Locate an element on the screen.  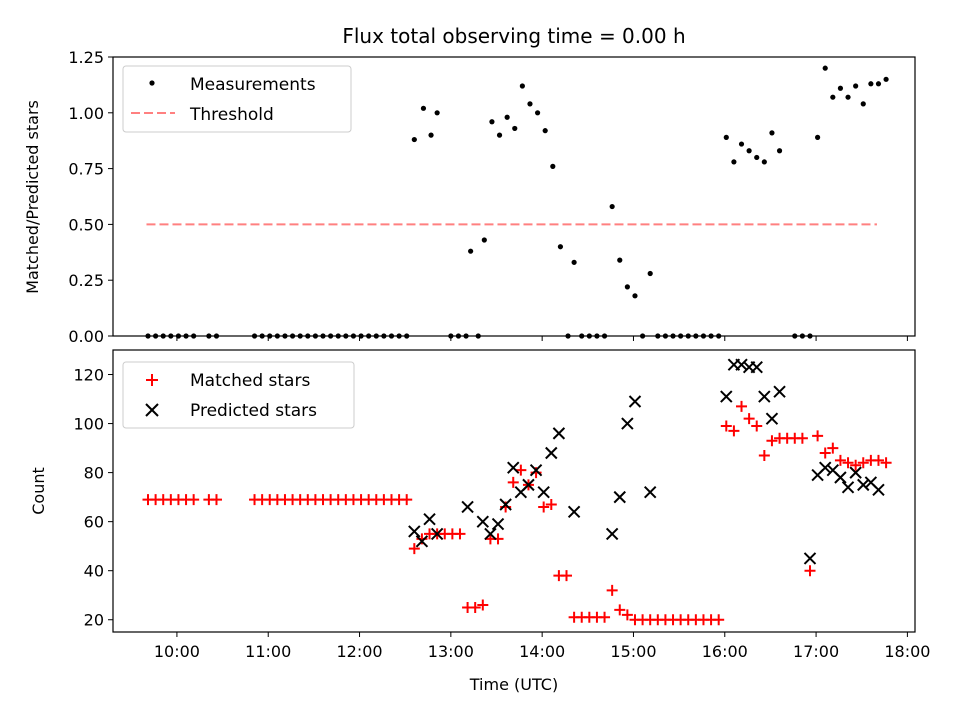
top-legend: Measurements Threshold is located at coordinates (237, 99).